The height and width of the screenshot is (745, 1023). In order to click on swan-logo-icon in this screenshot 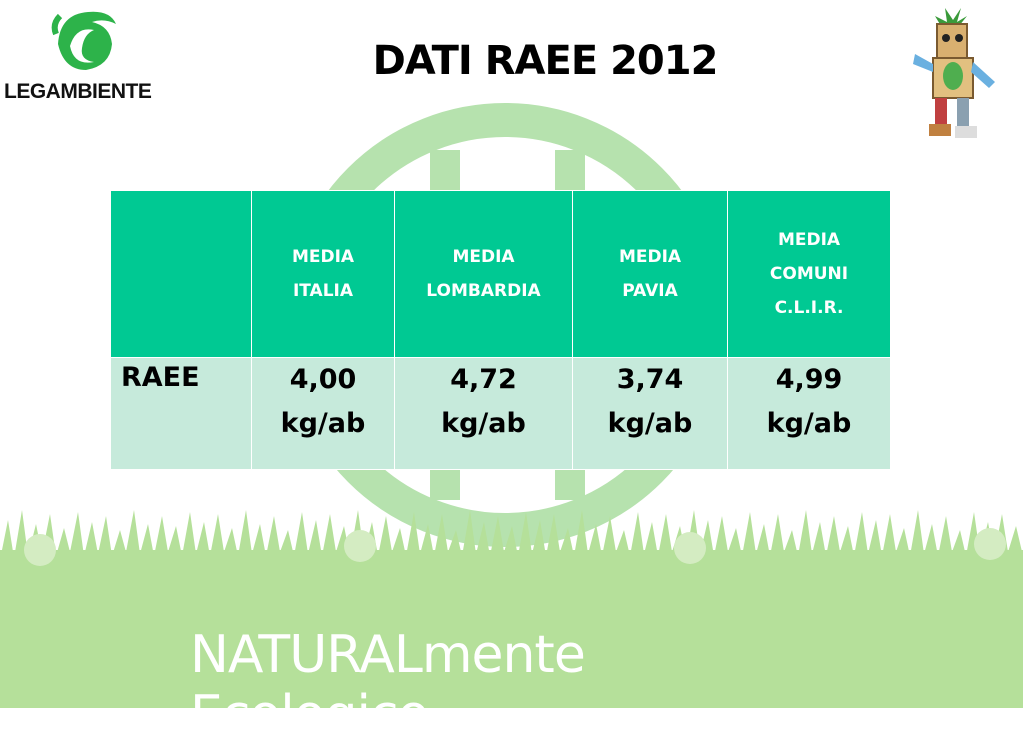, I will do `click(83, 40)`.